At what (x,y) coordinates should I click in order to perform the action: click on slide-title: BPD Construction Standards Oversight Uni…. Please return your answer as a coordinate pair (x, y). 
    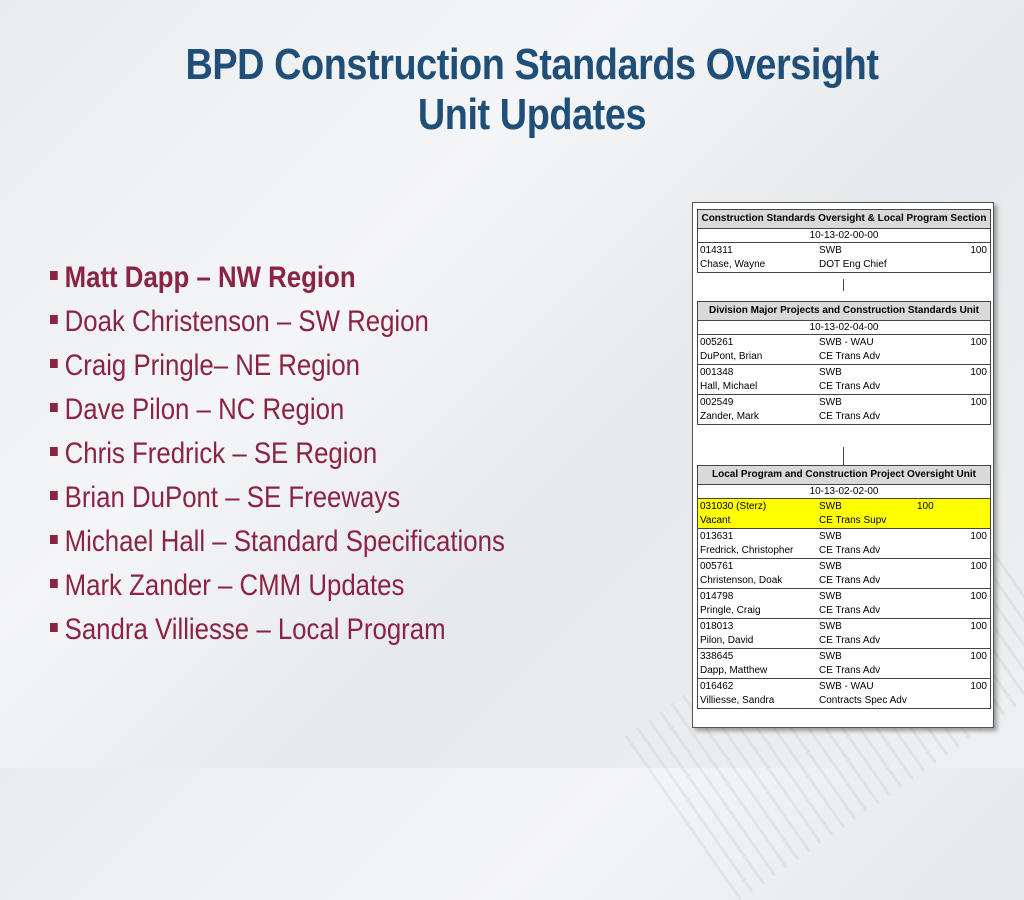
    Looking at the image, I should click on (531, 90).